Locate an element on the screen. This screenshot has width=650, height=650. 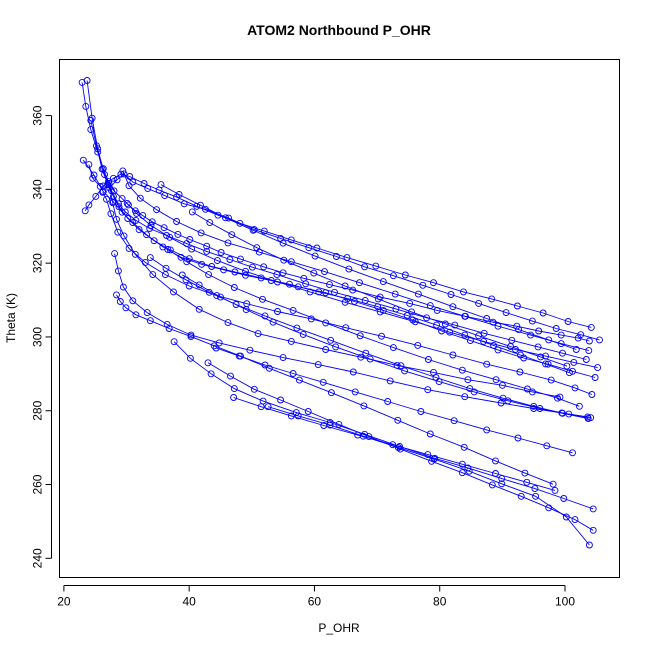
y-tick-label: 300 is located at coordinates (38, 337).